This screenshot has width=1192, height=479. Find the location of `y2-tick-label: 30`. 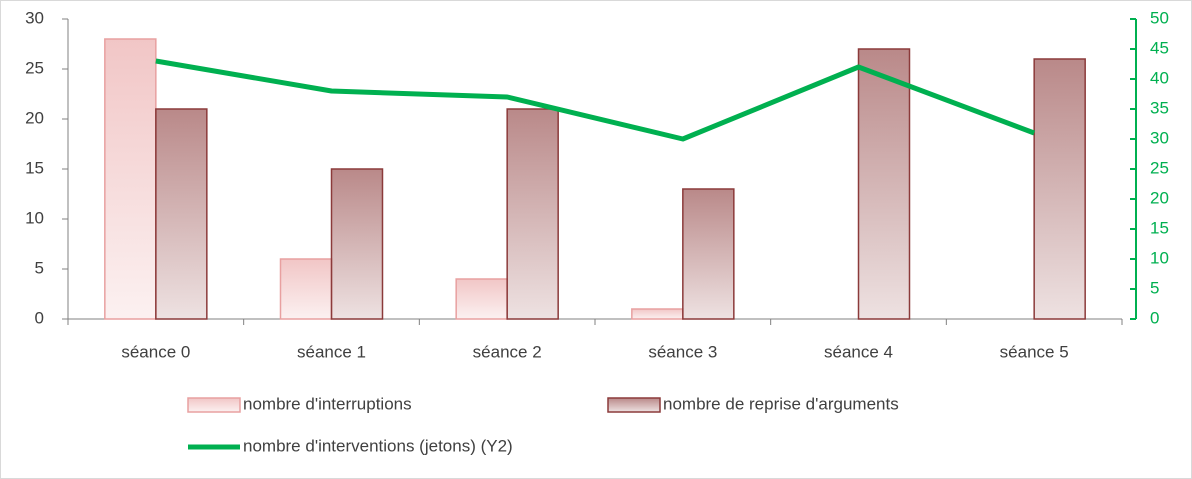

y2-tick-label: 30 is located at coordinates (1159, 137).